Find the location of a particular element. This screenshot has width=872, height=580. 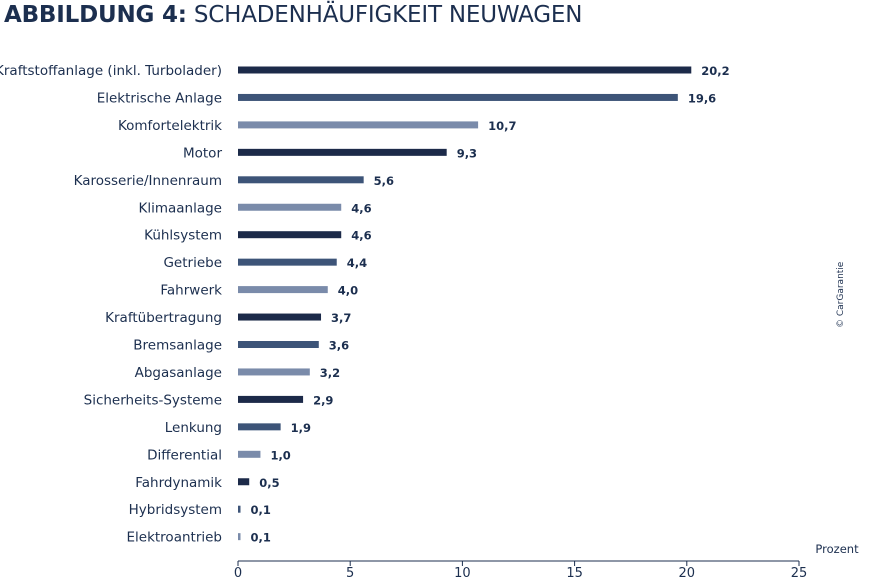

category-label: Sicherheits-Systeme is located at coordinates (153, 400).